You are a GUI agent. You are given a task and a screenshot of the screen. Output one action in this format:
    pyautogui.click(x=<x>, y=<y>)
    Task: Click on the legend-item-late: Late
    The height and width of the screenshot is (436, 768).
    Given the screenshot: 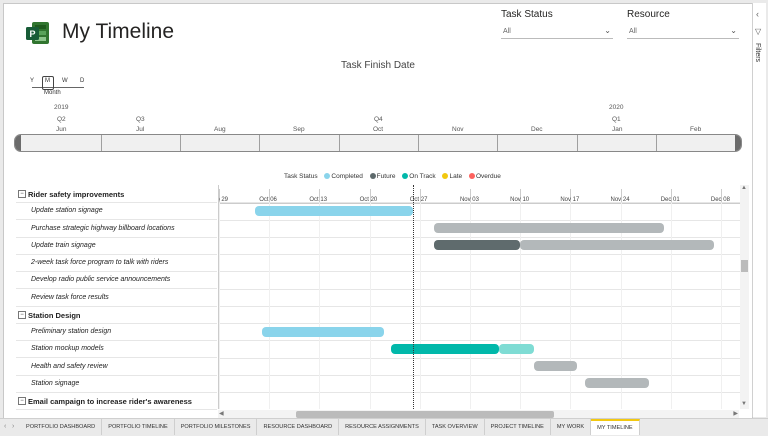 What is the action you would take?
    pyautogui.click(x=452, y=176)
    